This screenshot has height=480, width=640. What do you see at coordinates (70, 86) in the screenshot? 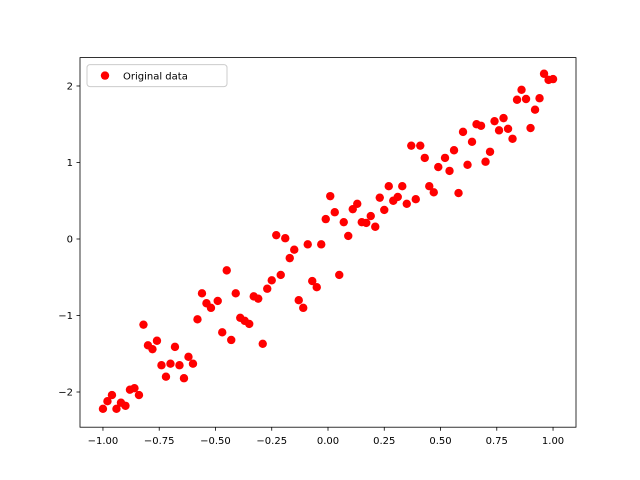
I see `y-tick-label: 2` at bounding box center [70, 86].